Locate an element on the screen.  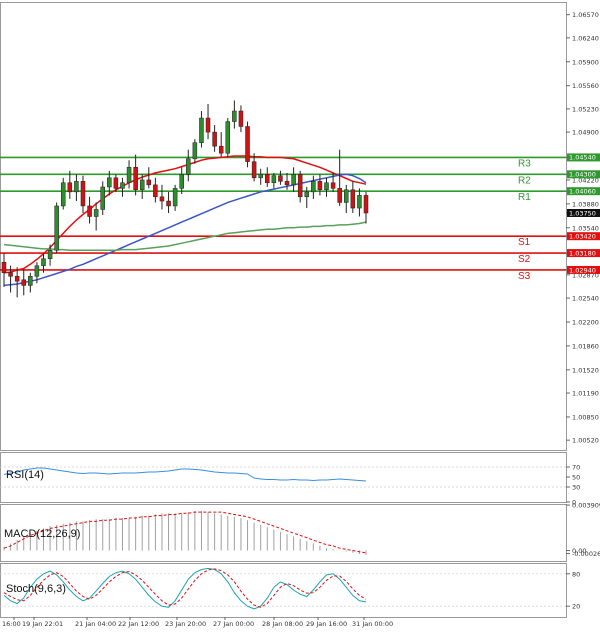
ma-line-ma-fast is located at coordinates (185, 214).